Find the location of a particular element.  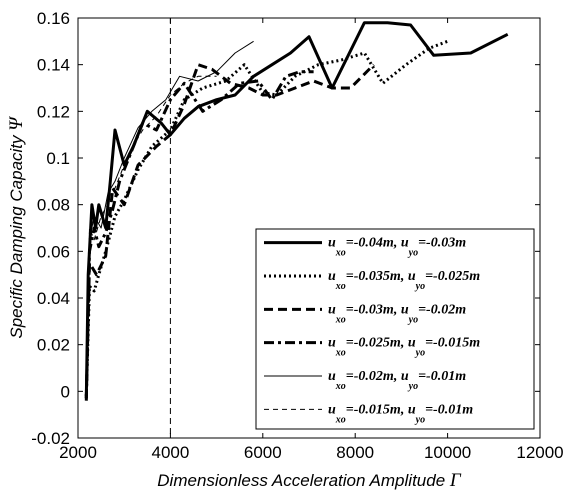

legend-label: uxo=-0.02m, uyo=-0.01m is located at coordinates (397, 380).